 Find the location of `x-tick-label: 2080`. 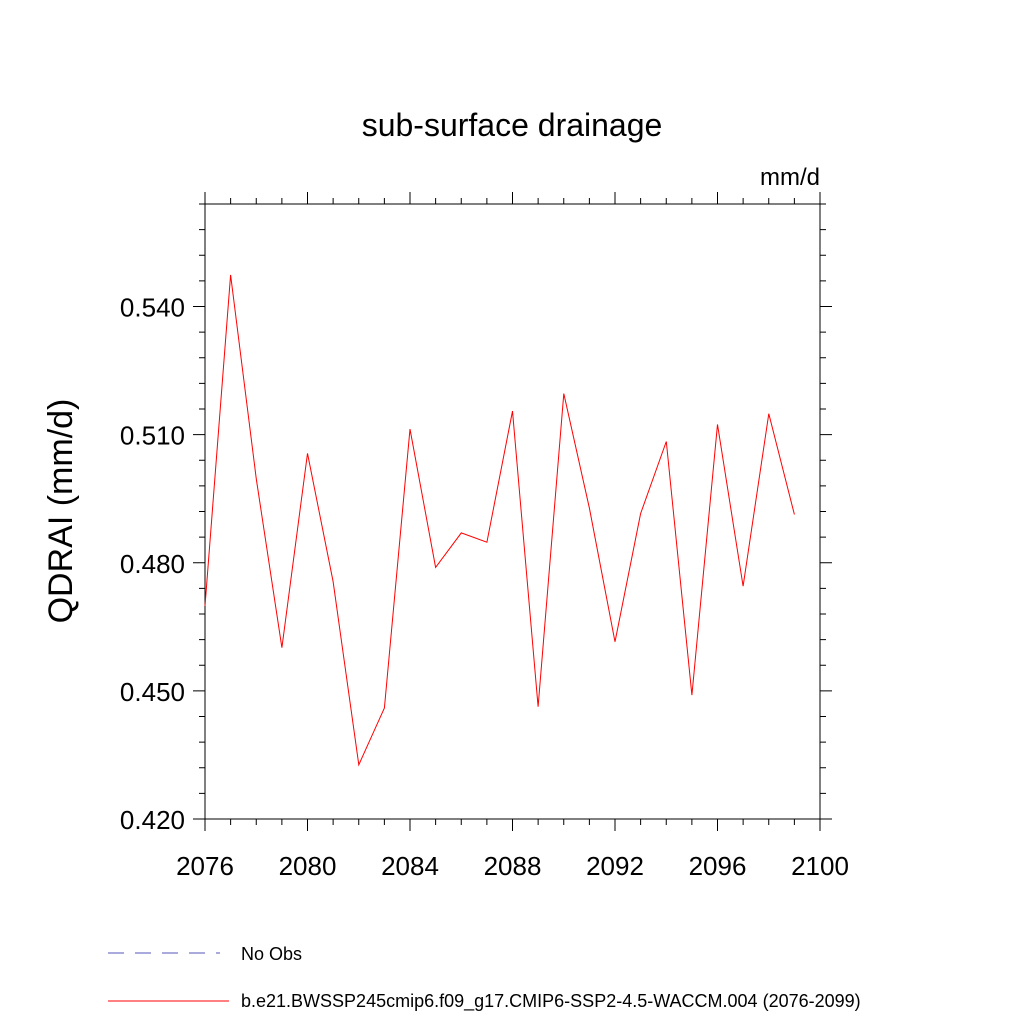

x-tick-label: 2080 is located at coordinates (308, 866).